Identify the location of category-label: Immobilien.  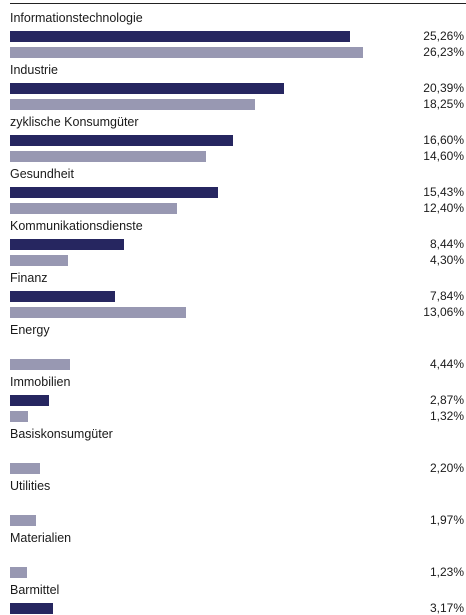
(40, 382).